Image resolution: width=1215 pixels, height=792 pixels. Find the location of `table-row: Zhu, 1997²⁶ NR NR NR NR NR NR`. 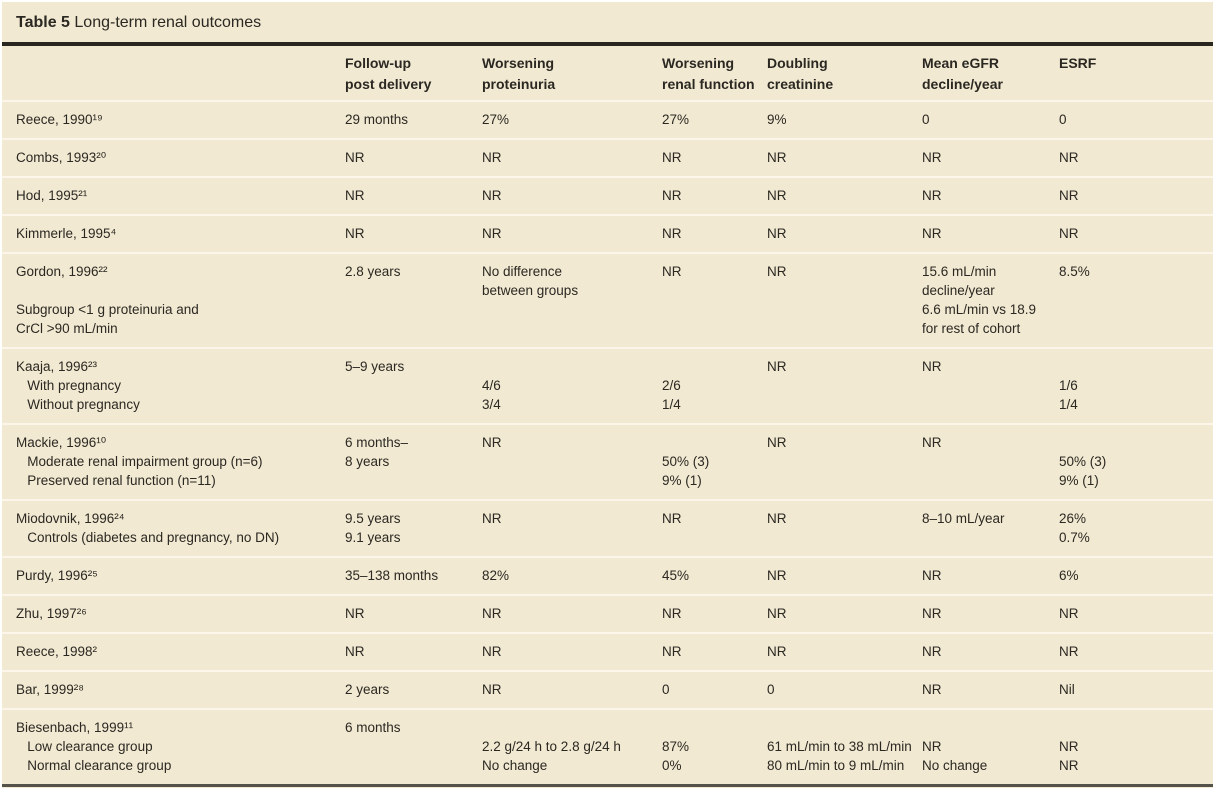

table-row: Zhu, 1997²⁶ NR NR NR NR NR NR is located at coordinates (607, 613).